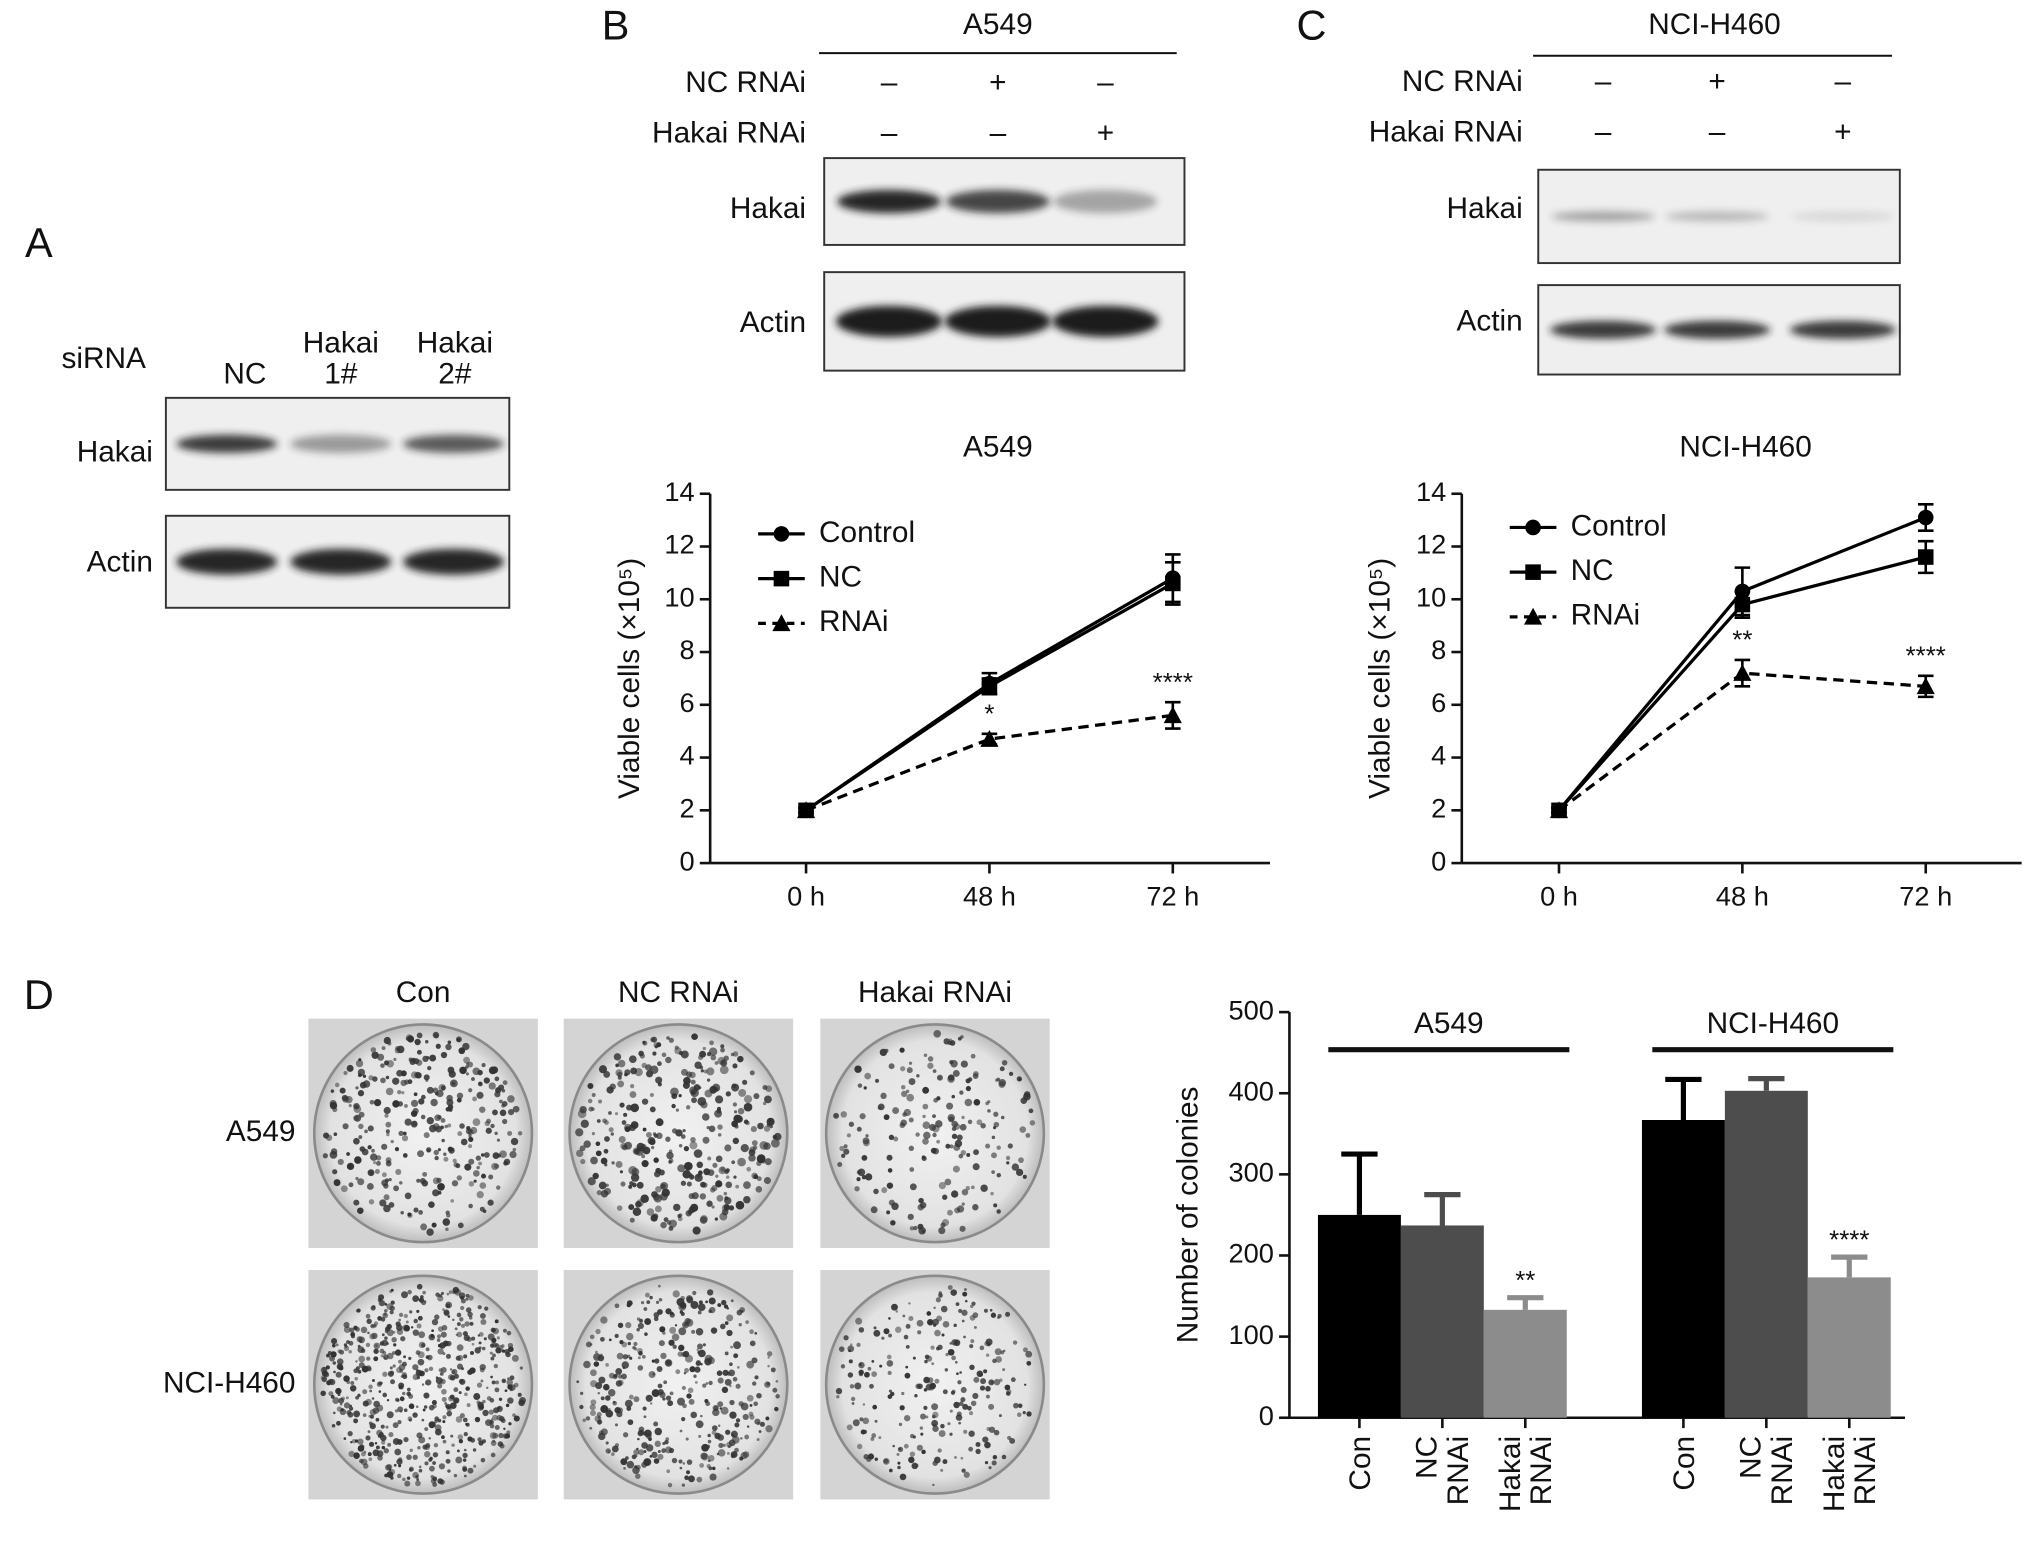 The height and width of the screenshot is (1541, 2032). What do you see at coordinates (1849, 1347) in the screenshot?
I see `bar` at bounding box center [1849, 1347].